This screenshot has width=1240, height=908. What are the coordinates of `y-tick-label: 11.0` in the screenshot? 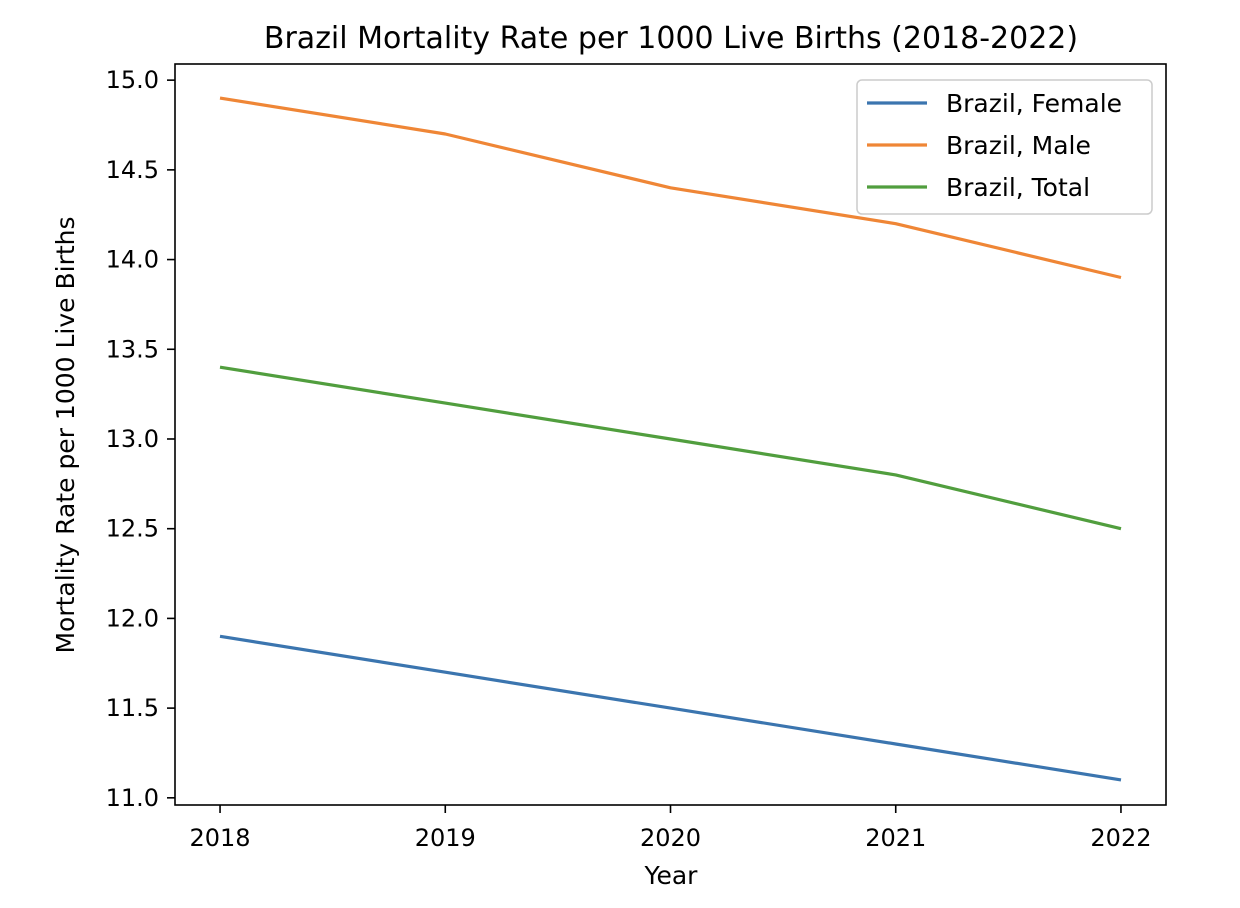 It's located at (132, 798).